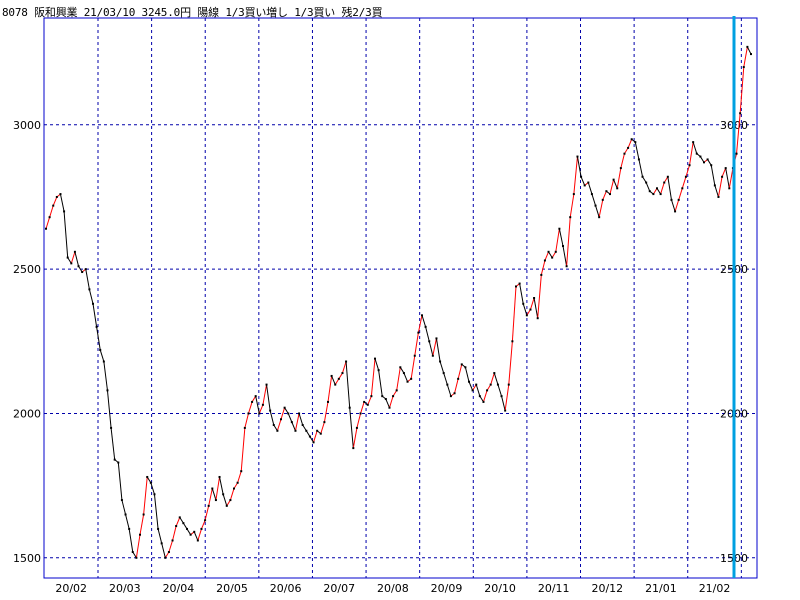 This screenshot has height=600, width=800. What do you see at coordinates (393, 588) in the screenshot?
I see `x-tick-label: 20/08` at bounding box center [393, 588].